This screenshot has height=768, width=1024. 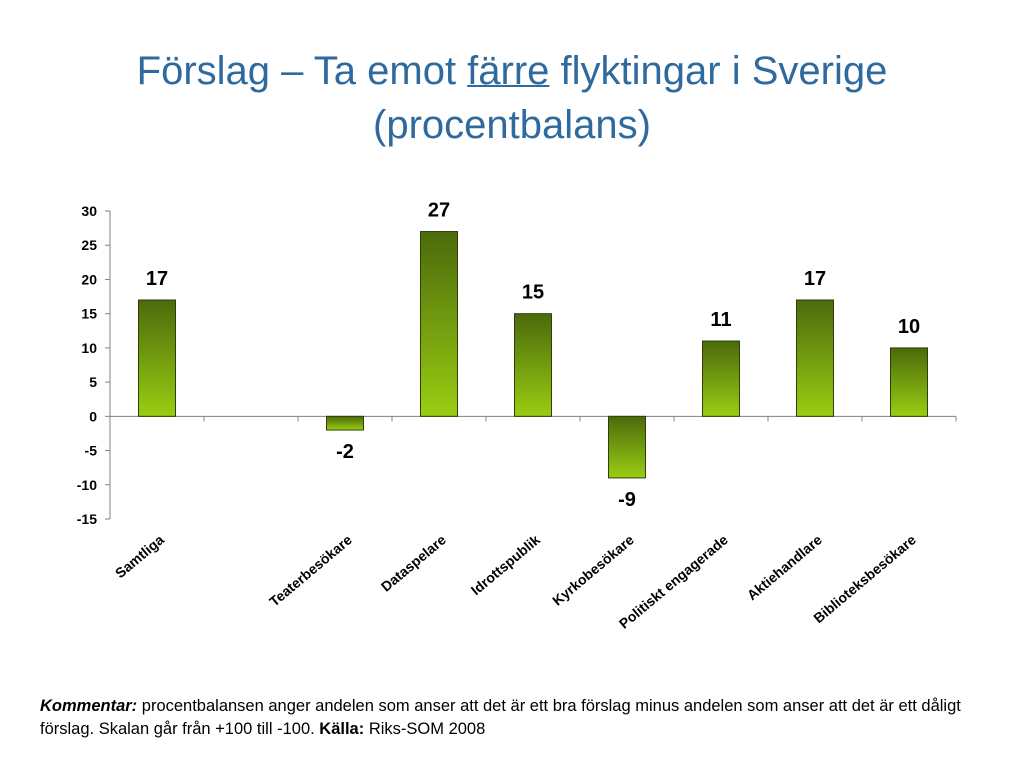 I want to click on category-label: Idrottspublik, so click(x=505, y=564).